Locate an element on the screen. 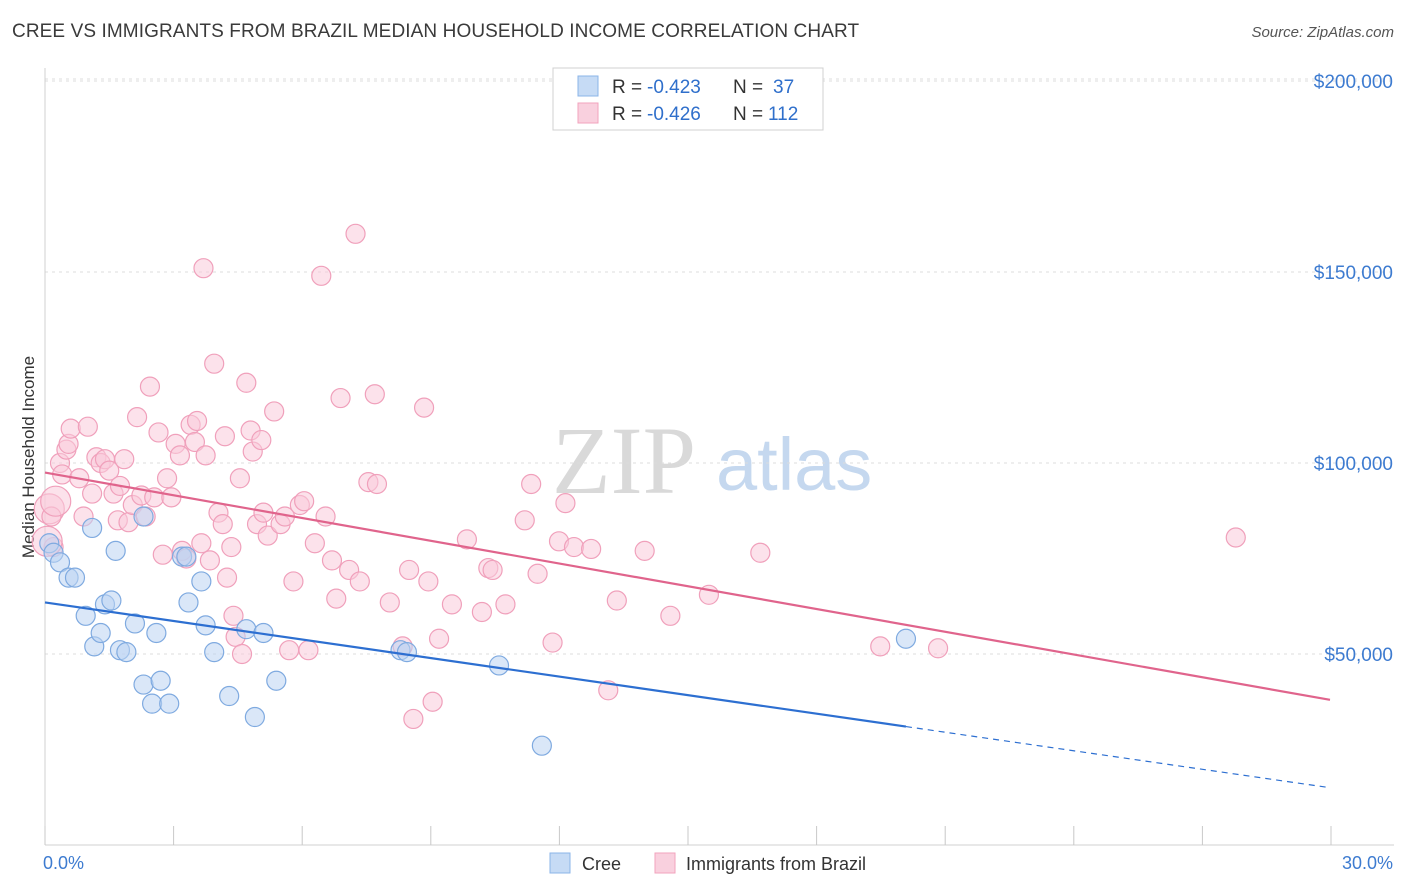 This screenshot has height=892, width=1406. series-legend: Cree Immigrants from Brazil is located at coordinates (707, 863).